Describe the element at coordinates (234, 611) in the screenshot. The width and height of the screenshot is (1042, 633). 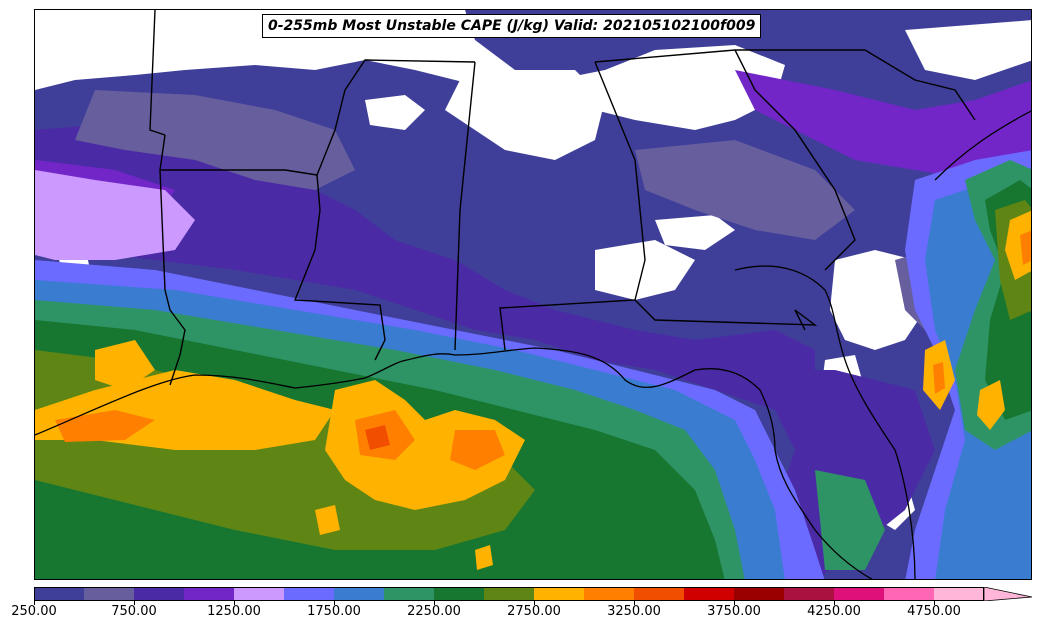
I see `colorbar-tick-label: 1250.00` at that location.